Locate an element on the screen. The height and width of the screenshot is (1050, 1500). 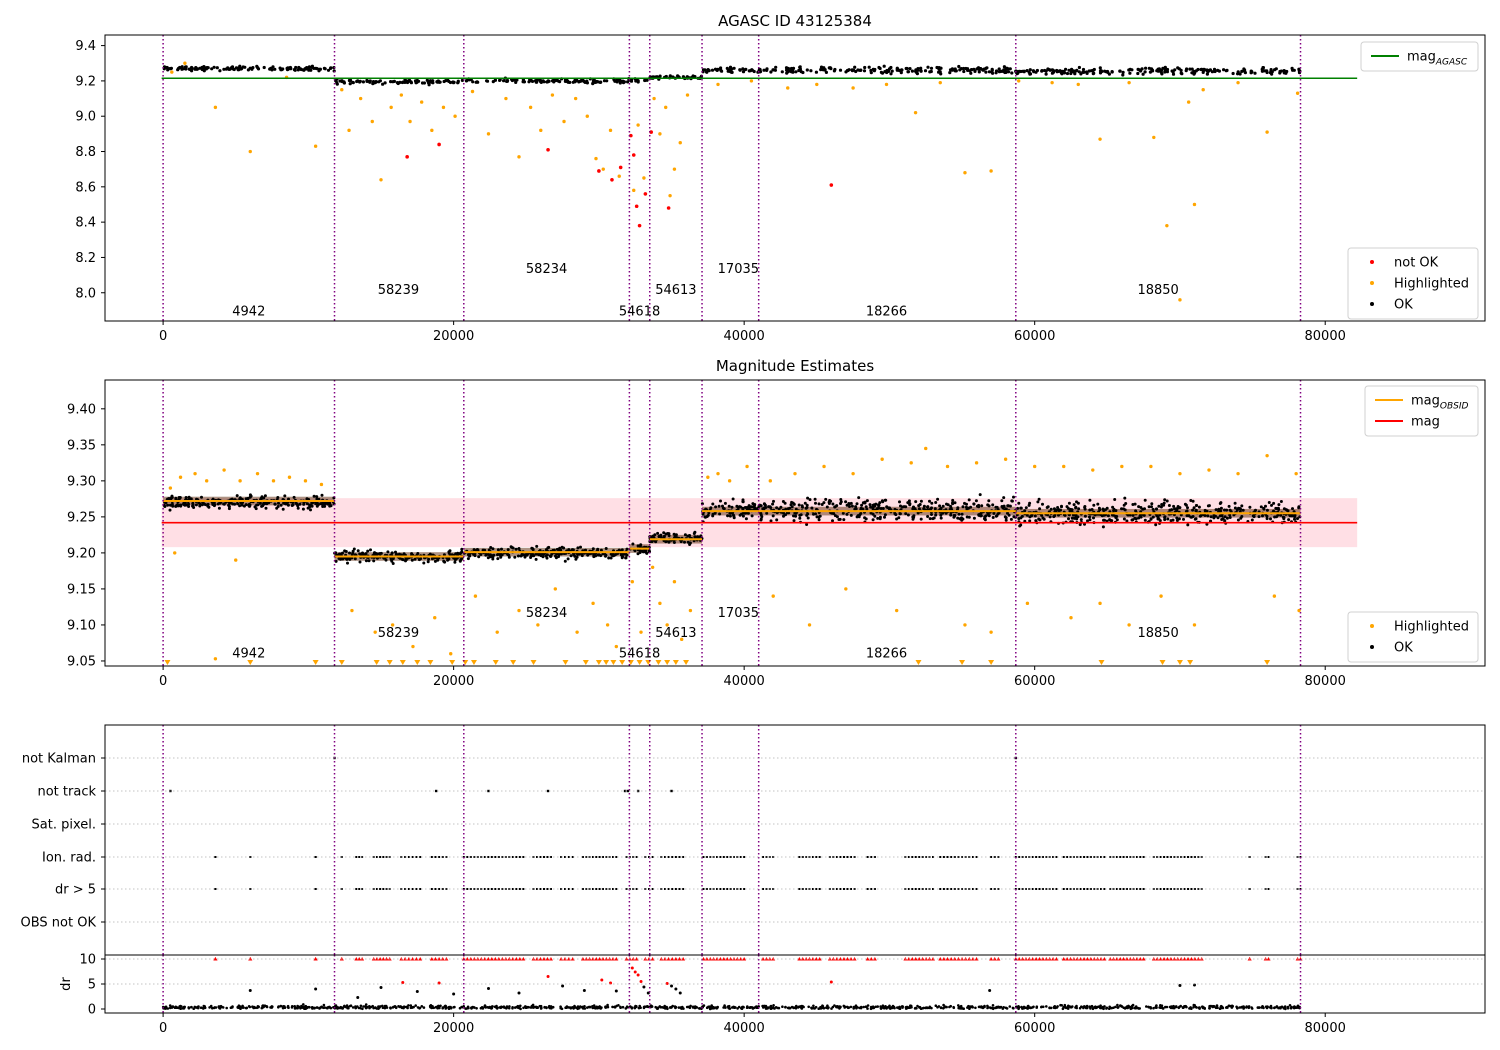
y-tick-label: 8.4 is located at coordinates (85, 223).